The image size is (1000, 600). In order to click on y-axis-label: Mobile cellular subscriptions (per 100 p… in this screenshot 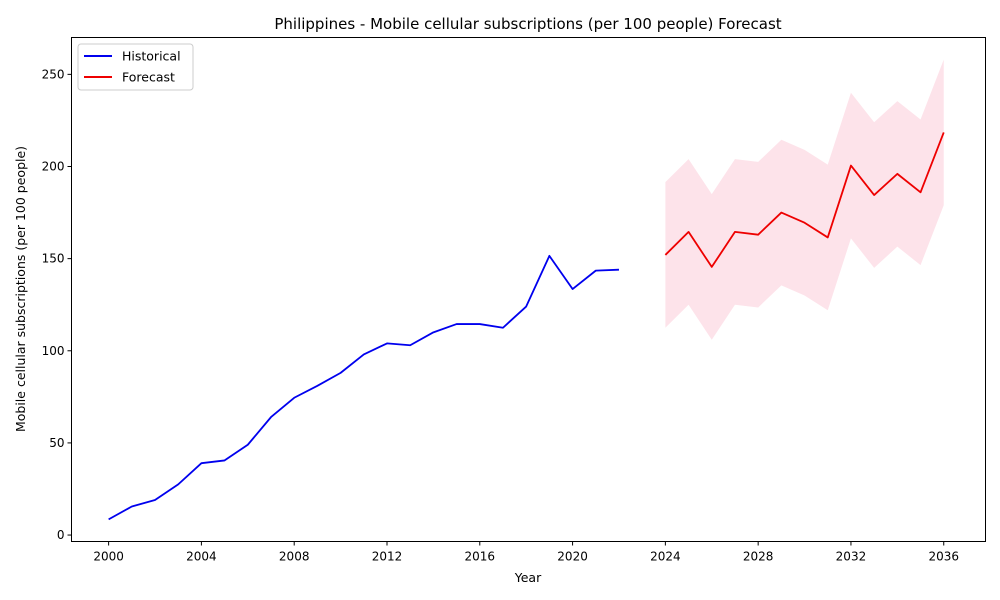, I will do `click(20, 289)`.